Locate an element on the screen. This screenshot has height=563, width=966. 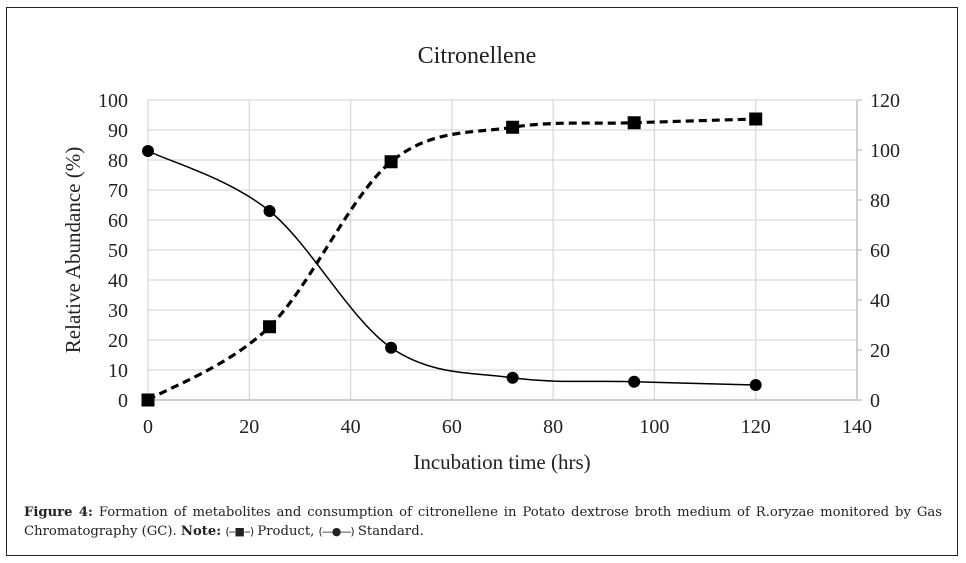
right-y-tick-label: 0 is located at coordinates (875, 401).